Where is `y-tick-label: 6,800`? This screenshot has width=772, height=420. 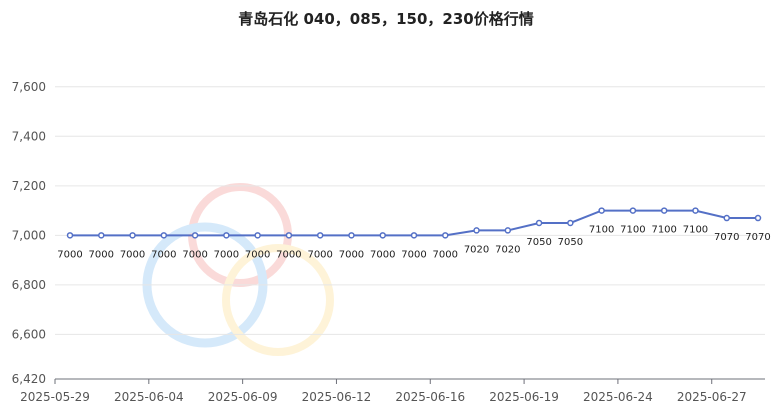
y-tick-label: 6,800 is located at coordinates (29, 285).